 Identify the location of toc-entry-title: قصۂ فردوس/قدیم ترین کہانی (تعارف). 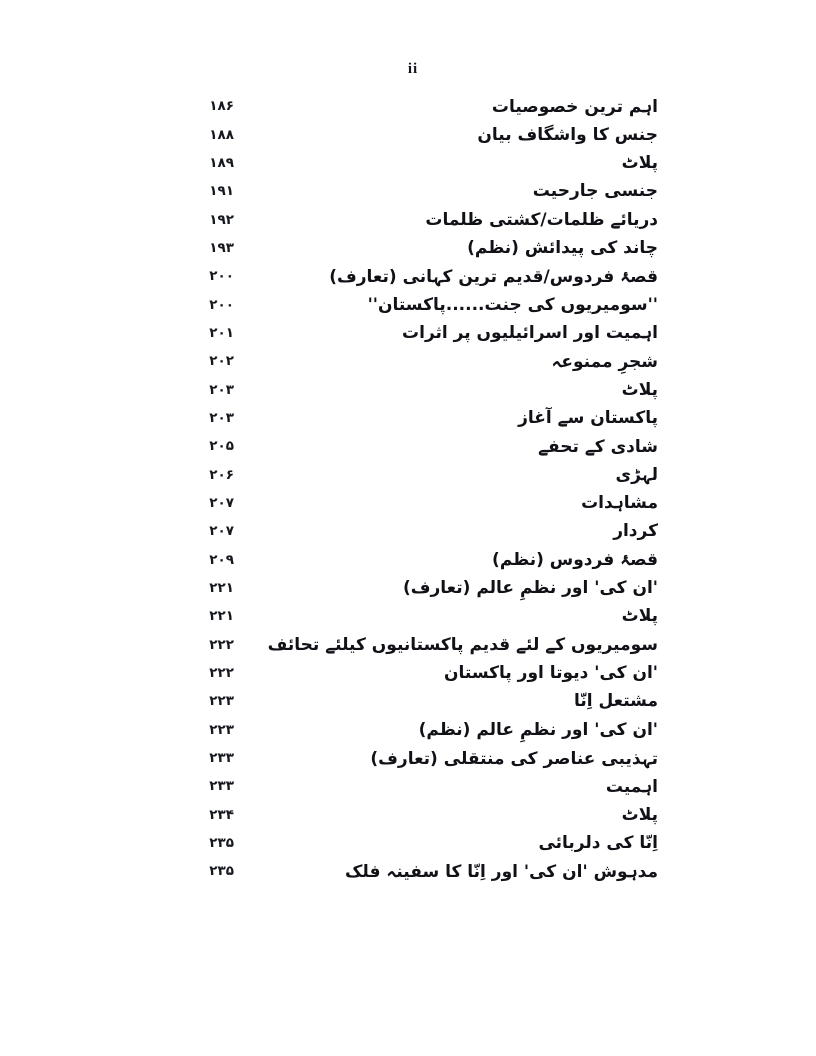
(493, 276).